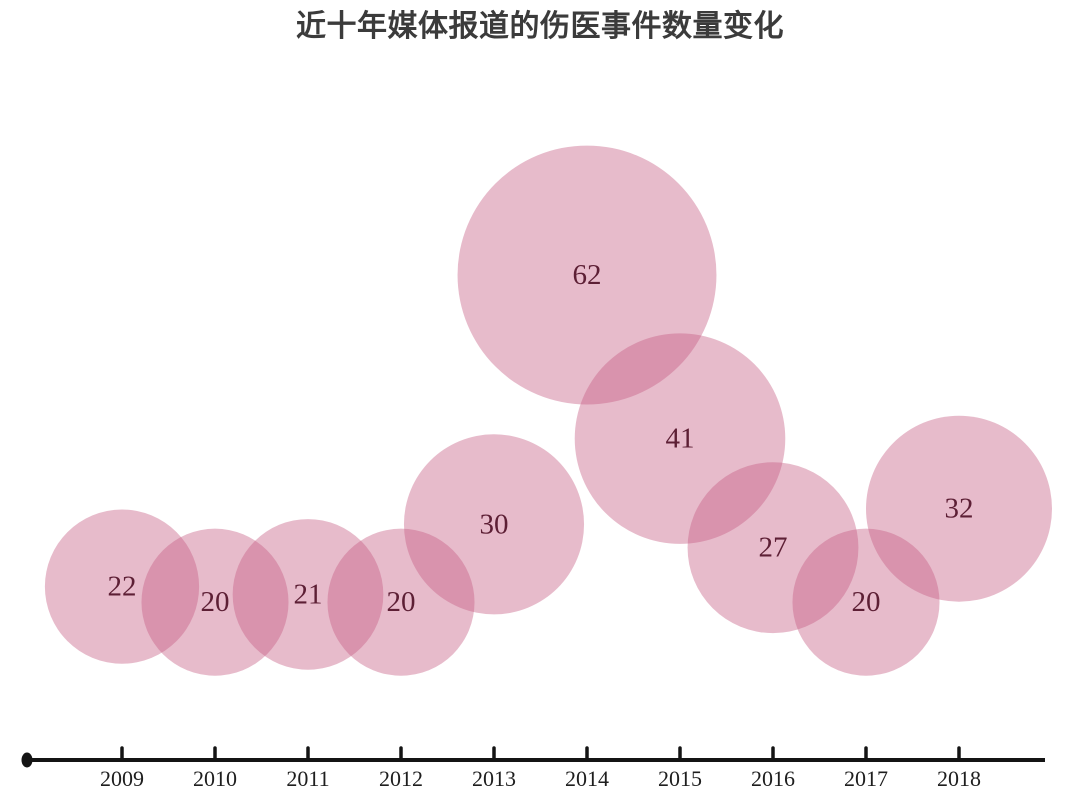 The width and height of the screenshot is (1080, 795). I want to click on bubble-value-label-2015: 41, so click(680, 439).